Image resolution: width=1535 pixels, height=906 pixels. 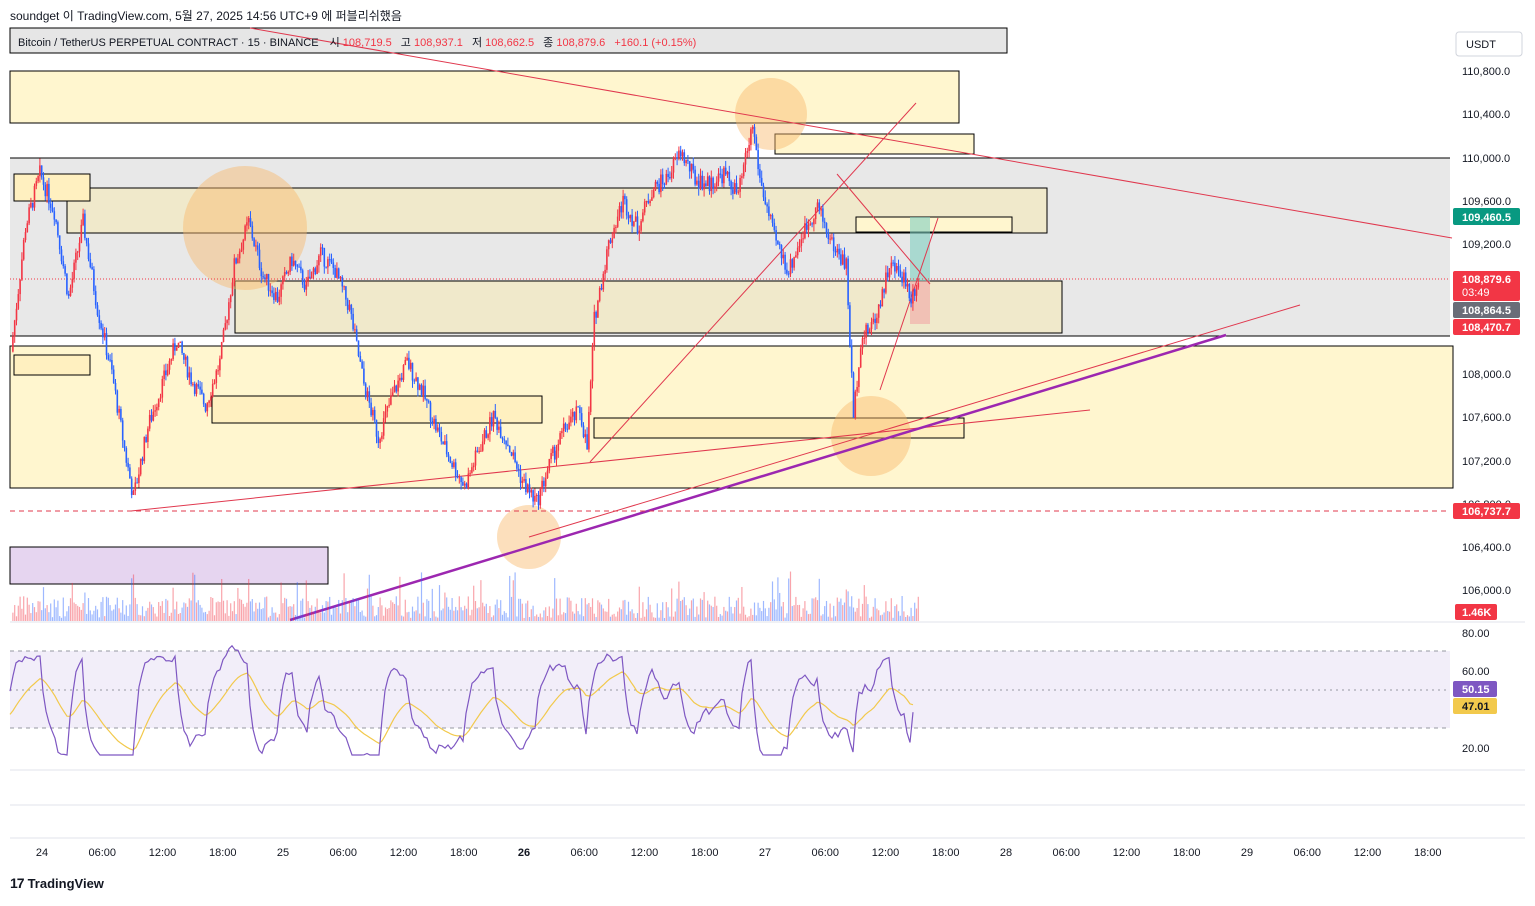 What do you see at coordinates (1486, 511) in the screenshot?
I see `badge-low` at bounding box center [1486, 511].